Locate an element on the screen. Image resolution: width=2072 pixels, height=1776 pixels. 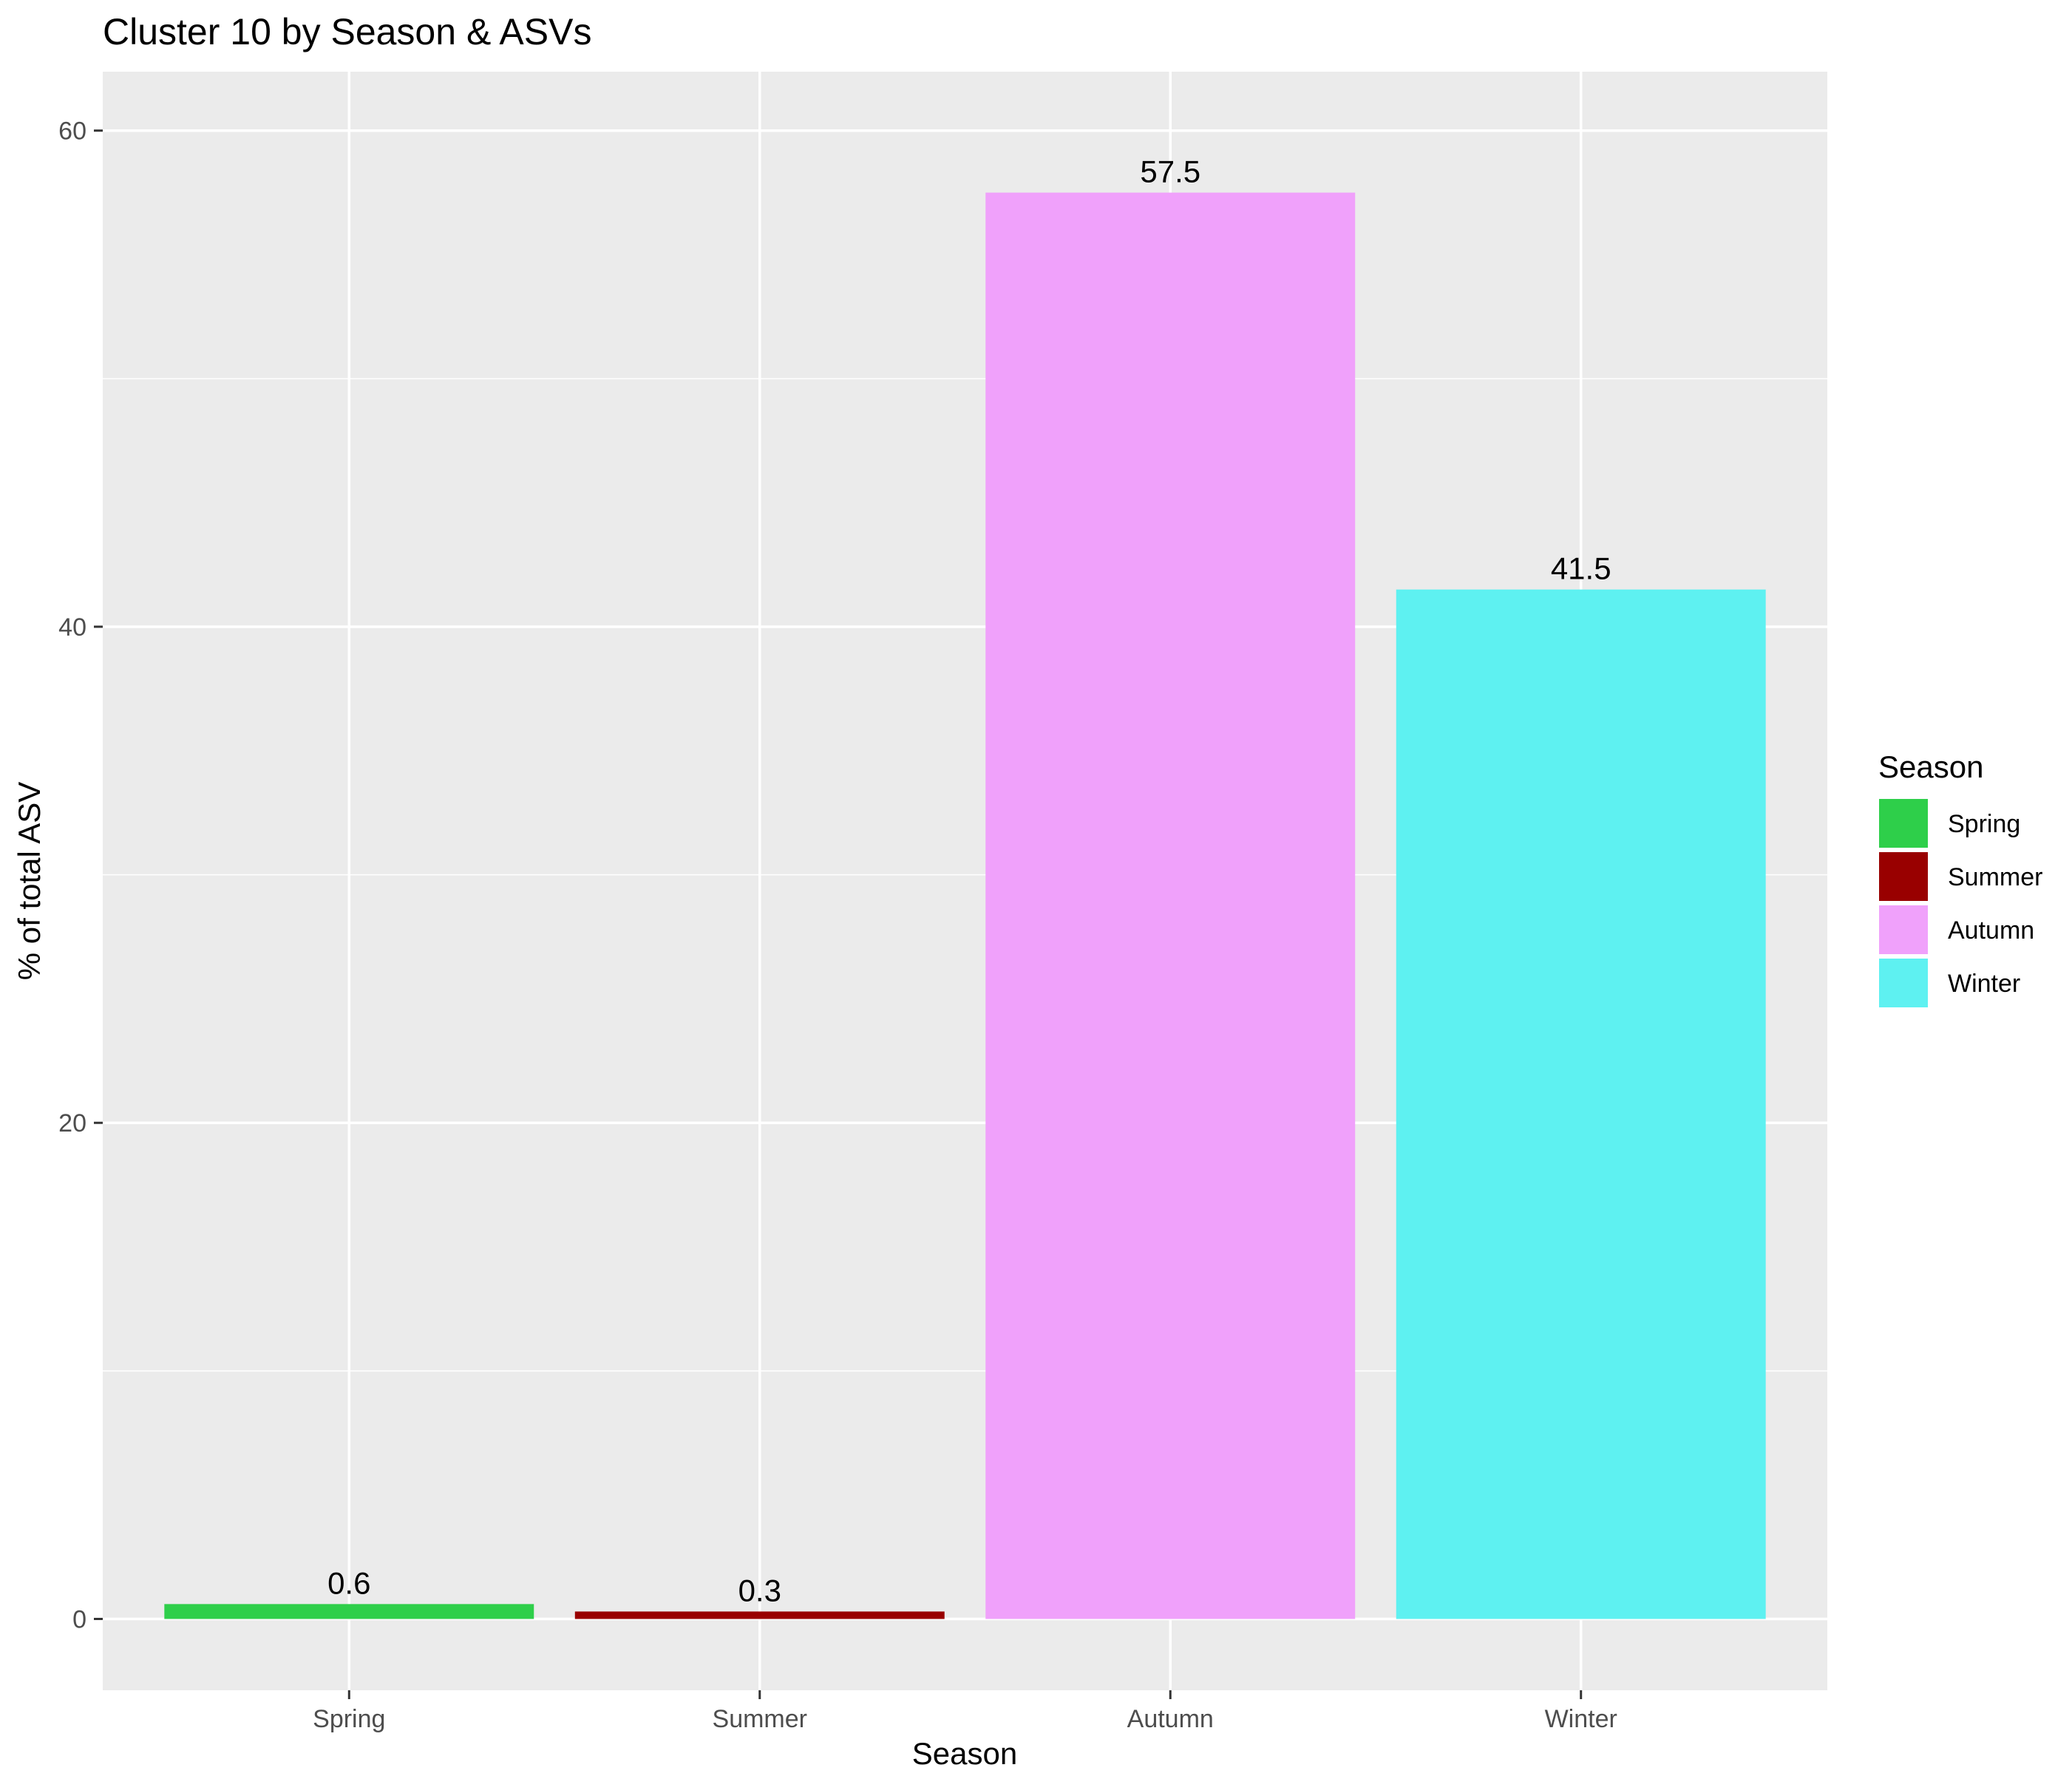
bar-spring is located at coordinates (349, 1612).